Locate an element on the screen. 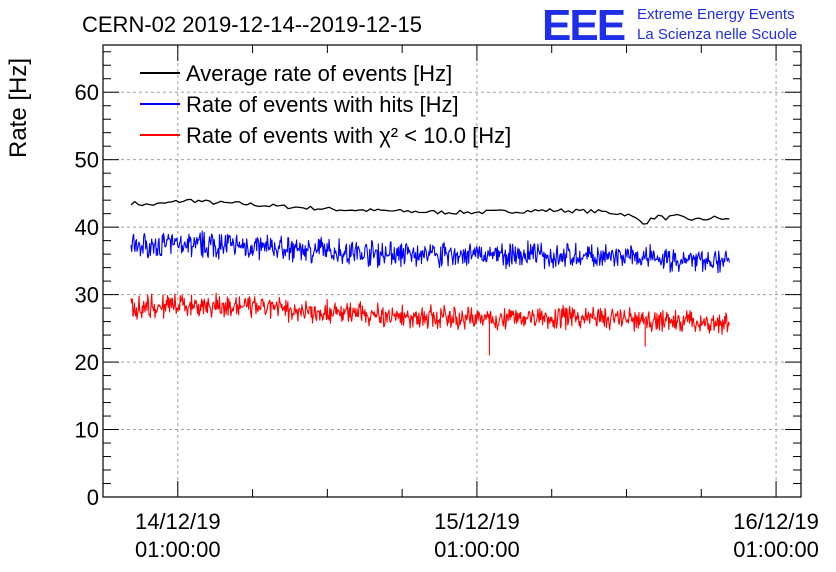  logo-mark: EEE is located at coordinates (583, 25).